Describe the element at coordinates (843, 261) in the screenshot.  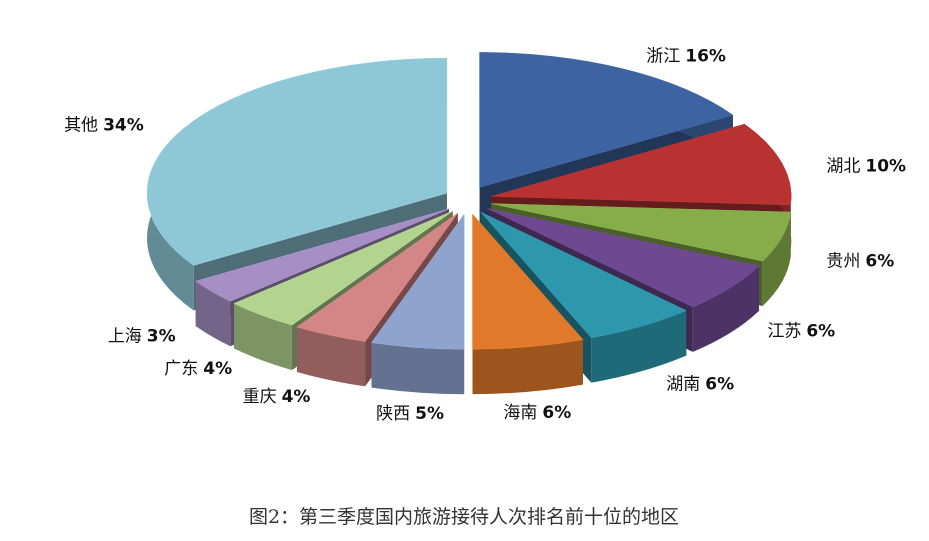
I see `category-label: 贵州` at that location.